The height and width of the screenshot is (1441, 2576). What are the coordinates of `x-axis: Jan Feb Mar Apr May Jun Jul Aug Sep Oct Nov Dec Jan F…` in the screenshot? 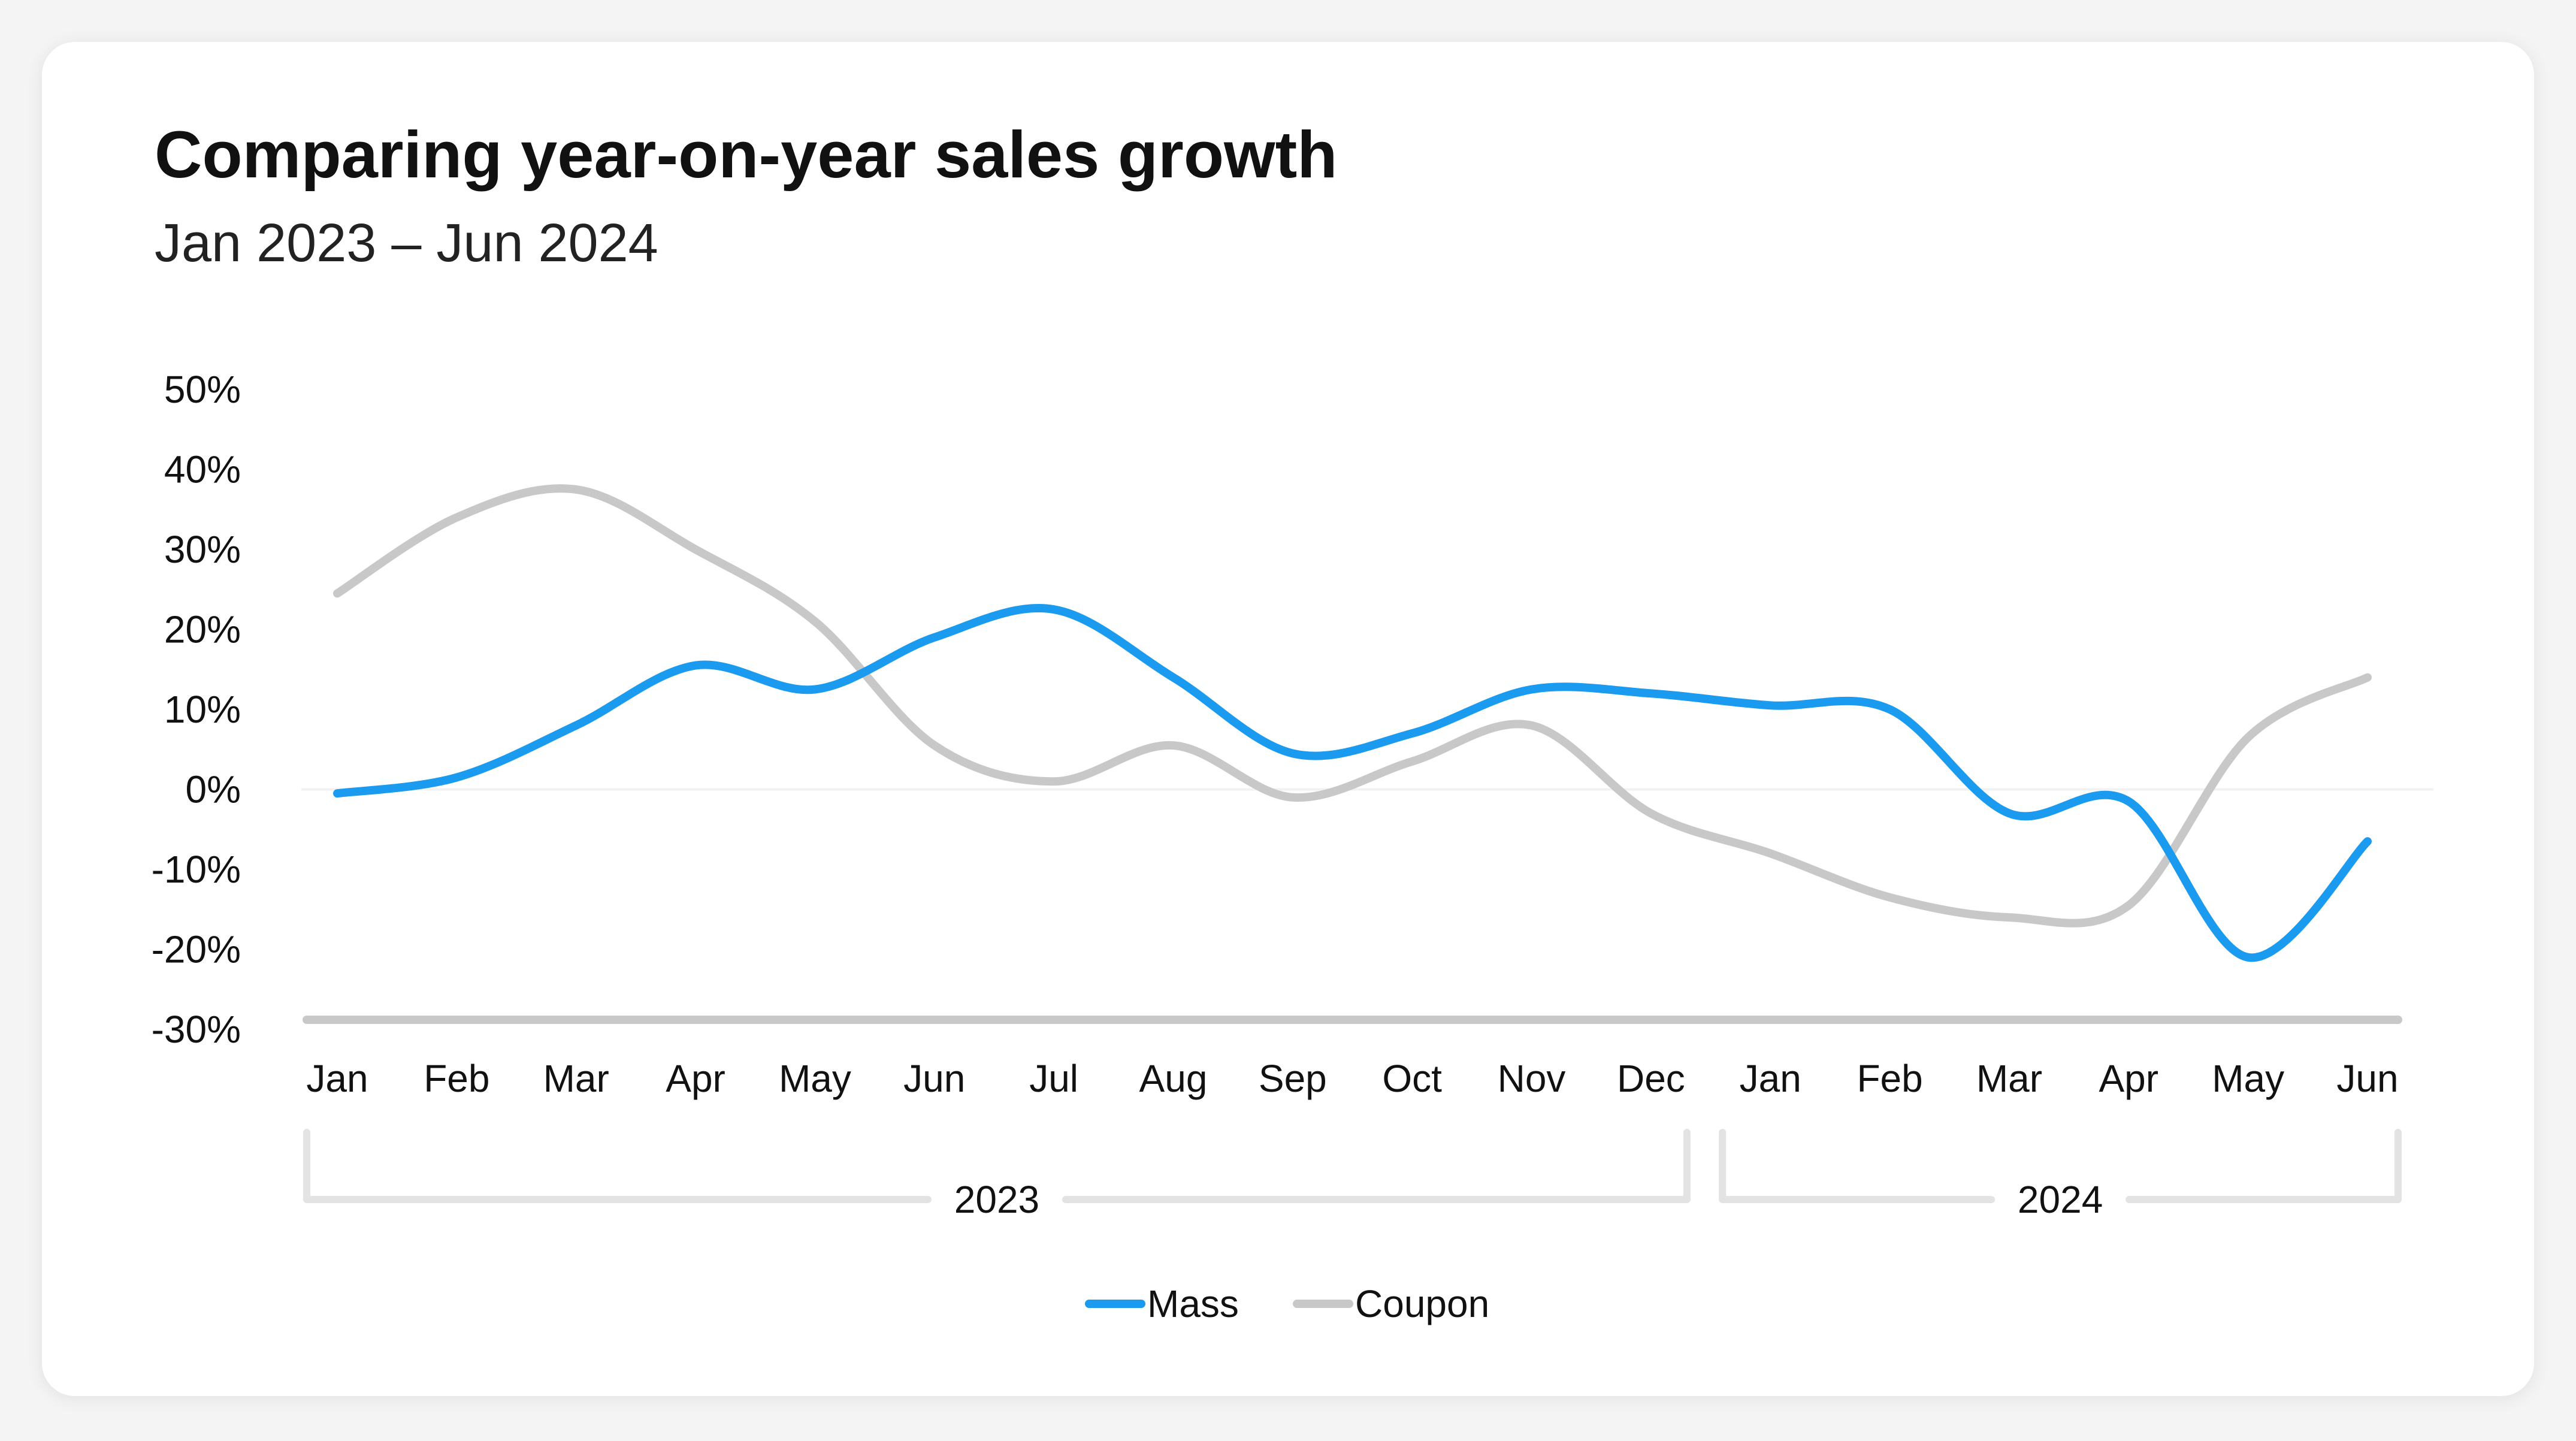 It's located at (1352, 1078).